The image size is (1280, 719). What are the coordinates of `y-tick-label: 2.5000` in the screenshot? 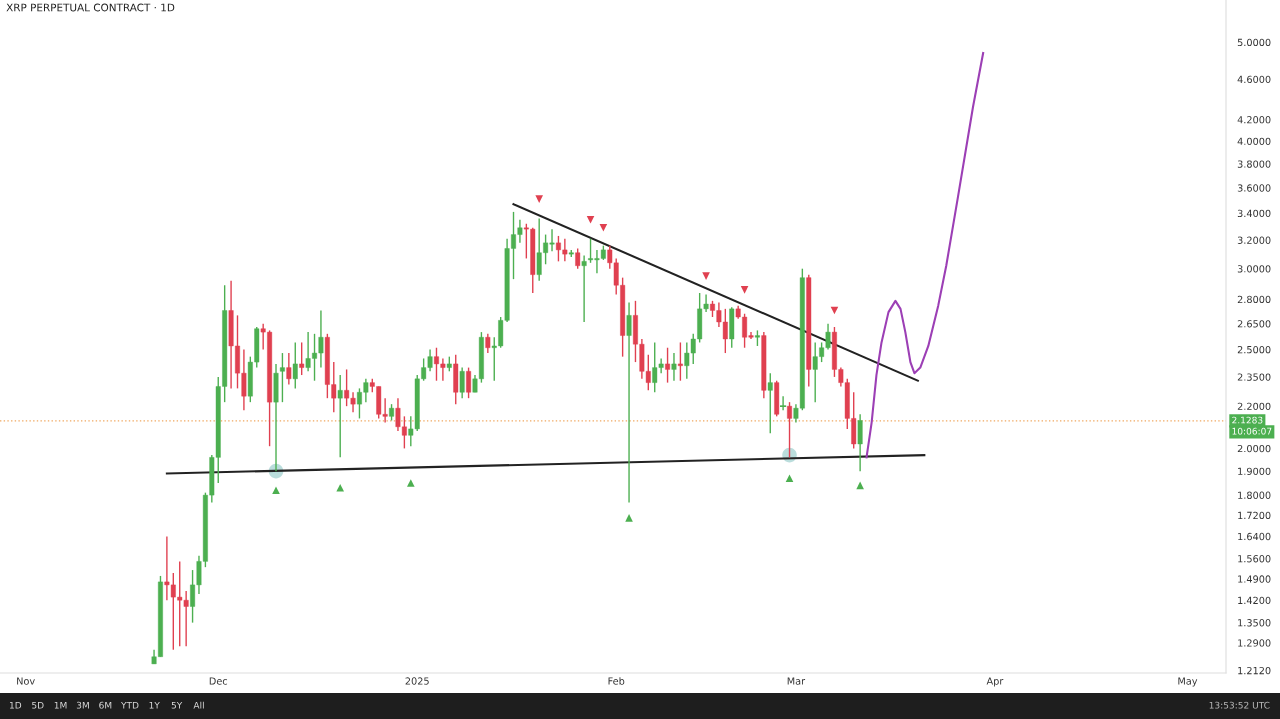 It's located at (1254, 349).